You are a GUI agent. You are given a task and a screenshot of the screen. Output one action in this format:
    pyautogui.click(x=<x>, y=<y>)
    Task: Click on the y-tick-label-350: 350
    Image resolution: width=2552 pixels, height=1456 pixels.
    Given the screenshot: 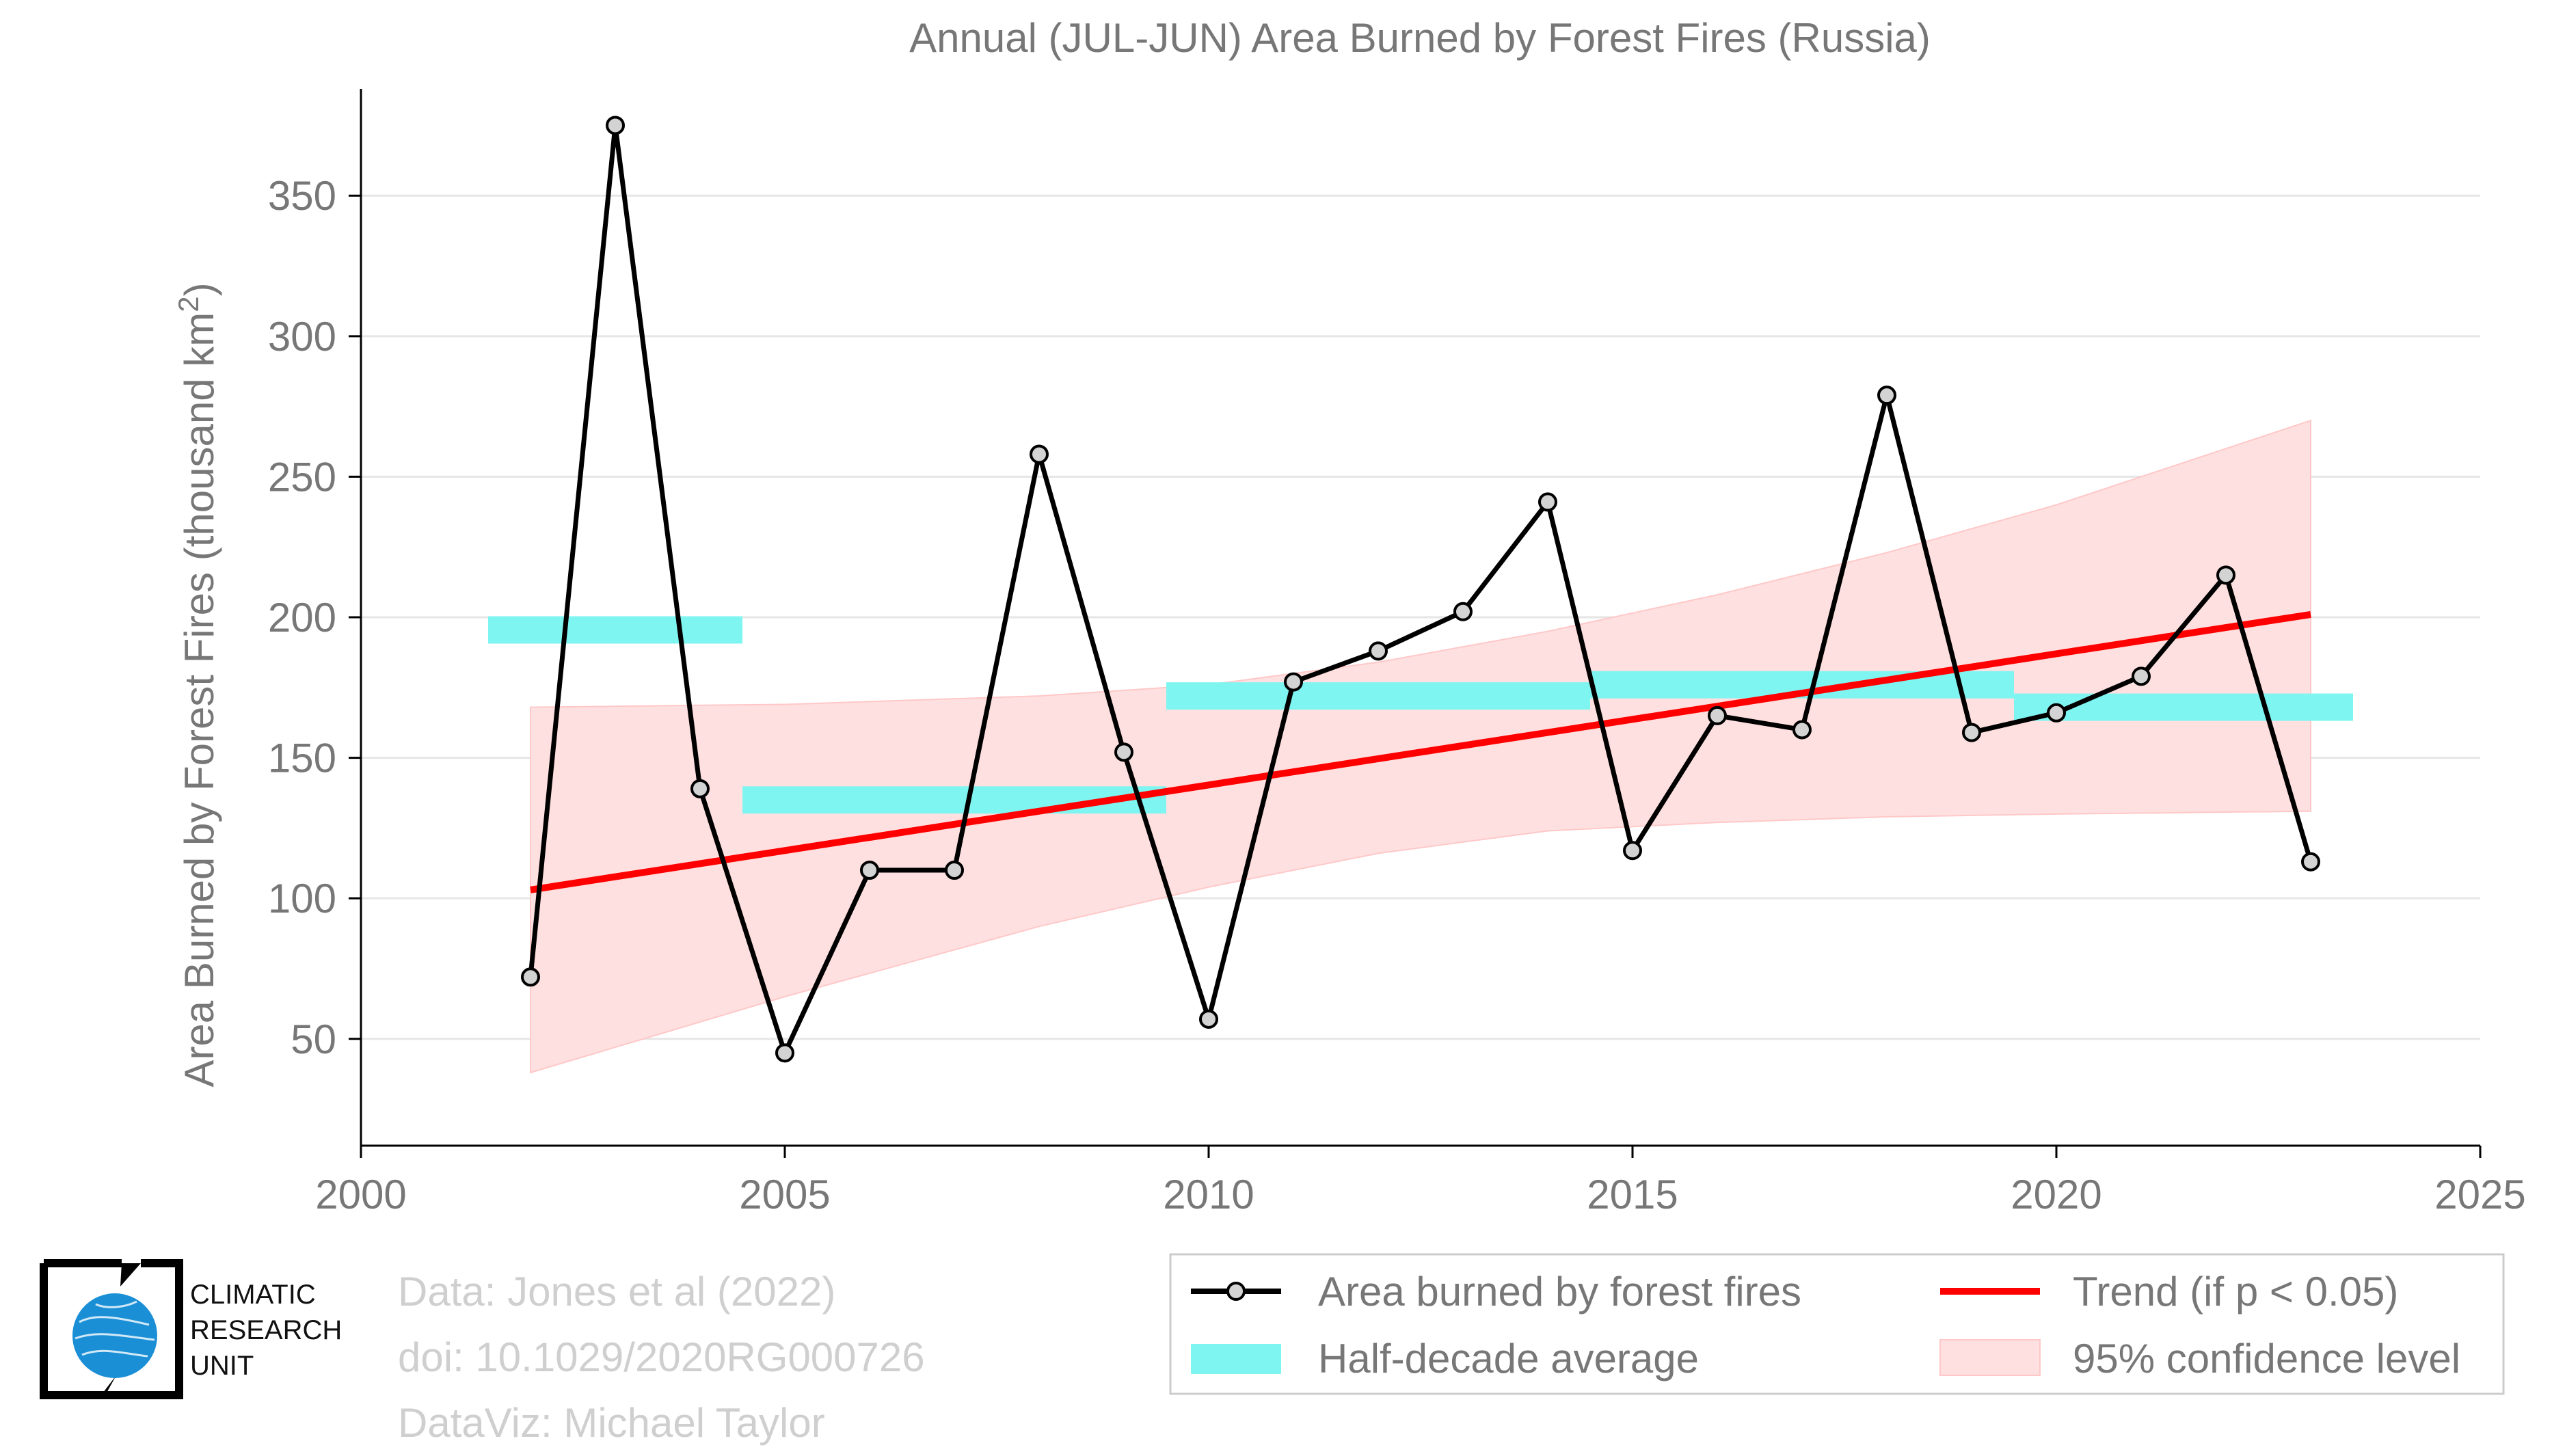 What is the action you would take?
    pyautogui.click(x=302, y=196)
    